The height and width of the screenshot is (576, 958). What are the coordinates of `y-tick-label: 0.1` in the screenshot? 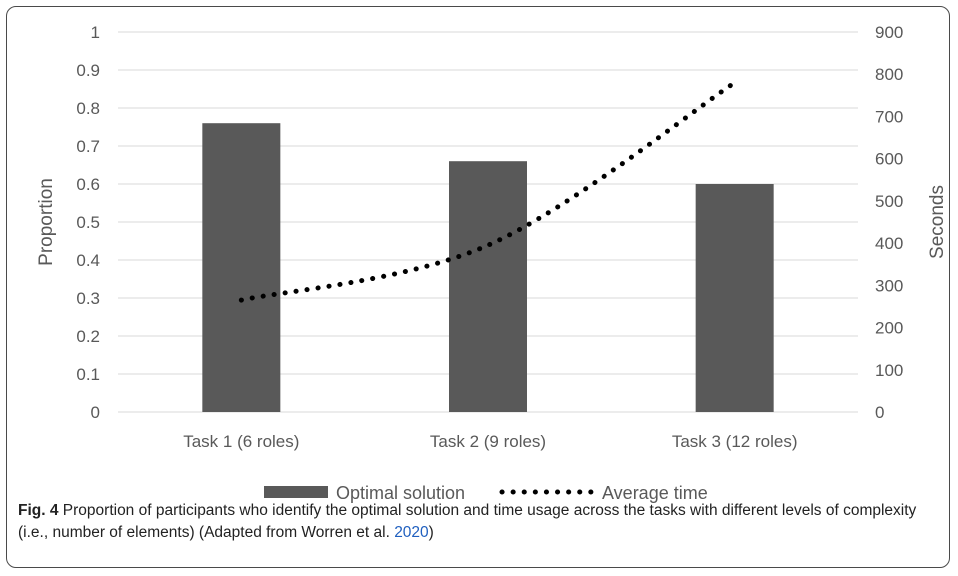 It's located at (88, 374).